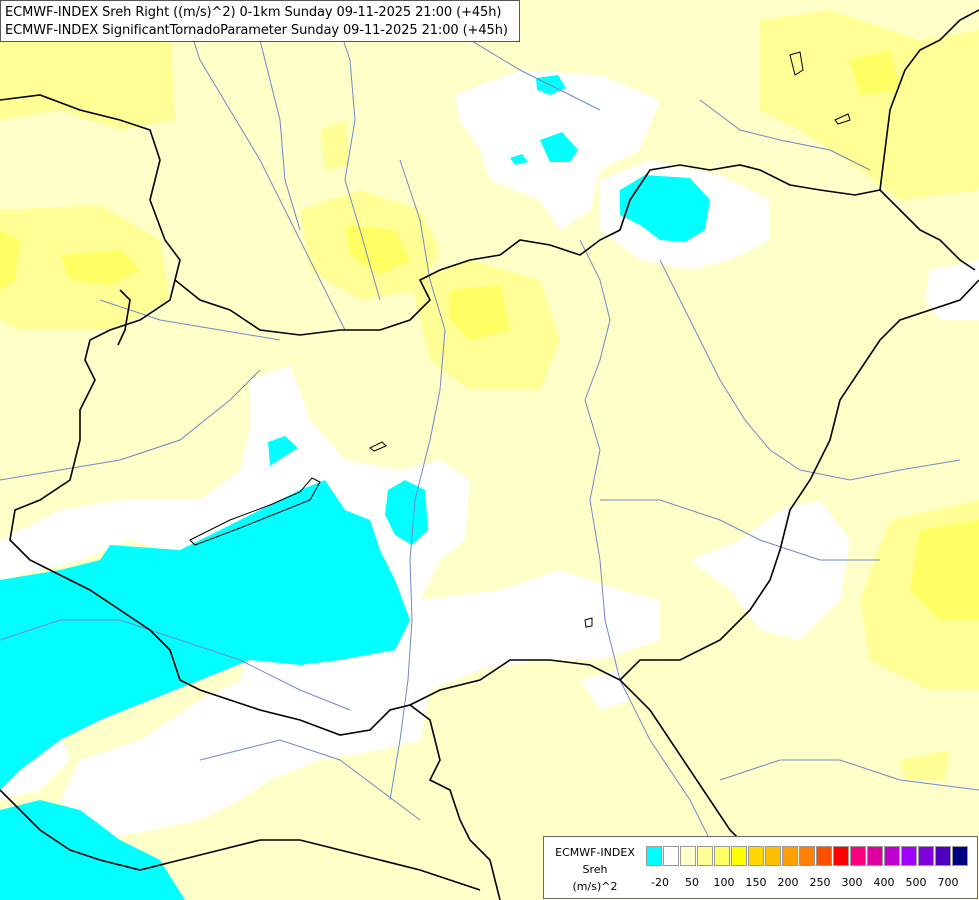  Describe the element at coordinates (788, 882) in the screenshot. I see `legend-tick-label: 200` at that location.